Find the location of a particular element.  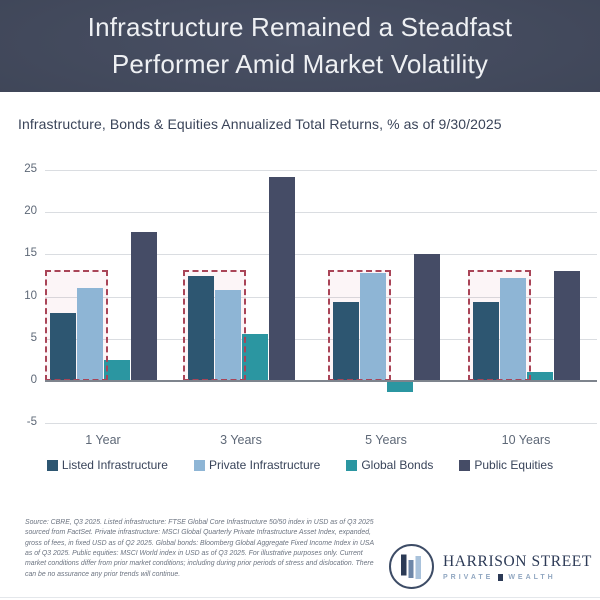

y-tick-label--5: -5 is located at coordinates (31, 422).